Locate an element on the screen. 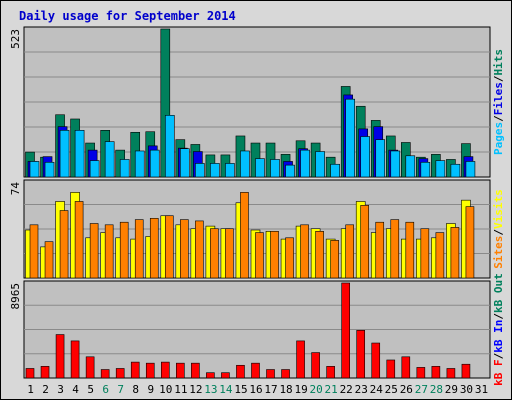  x-tick-label: 12 is located at coordinates (195, 389).